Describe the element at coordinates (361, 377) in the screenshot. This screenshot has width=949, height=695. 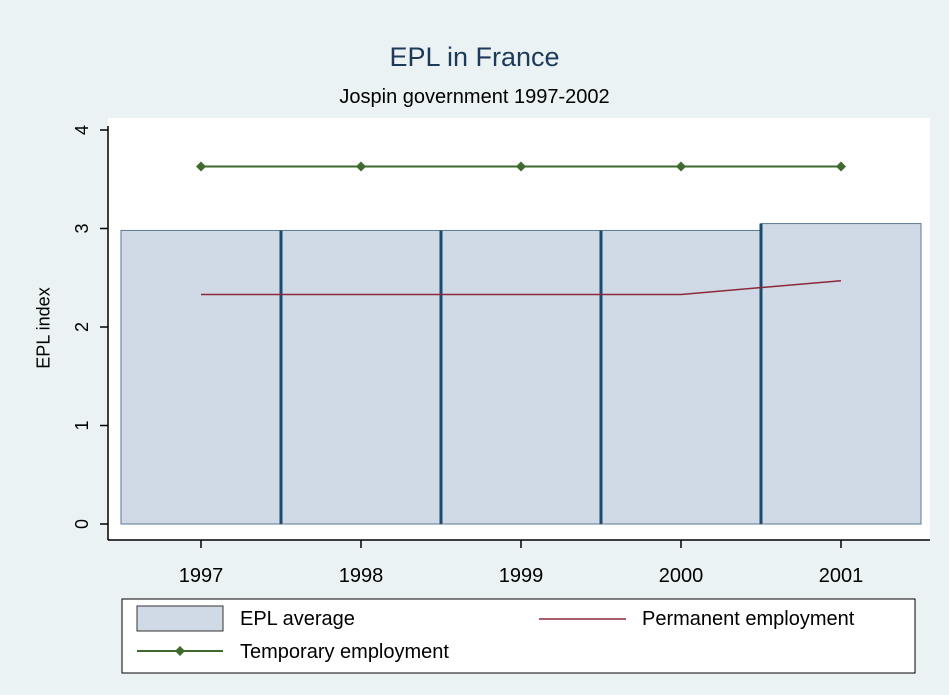
I see `bar-1998` at that location.